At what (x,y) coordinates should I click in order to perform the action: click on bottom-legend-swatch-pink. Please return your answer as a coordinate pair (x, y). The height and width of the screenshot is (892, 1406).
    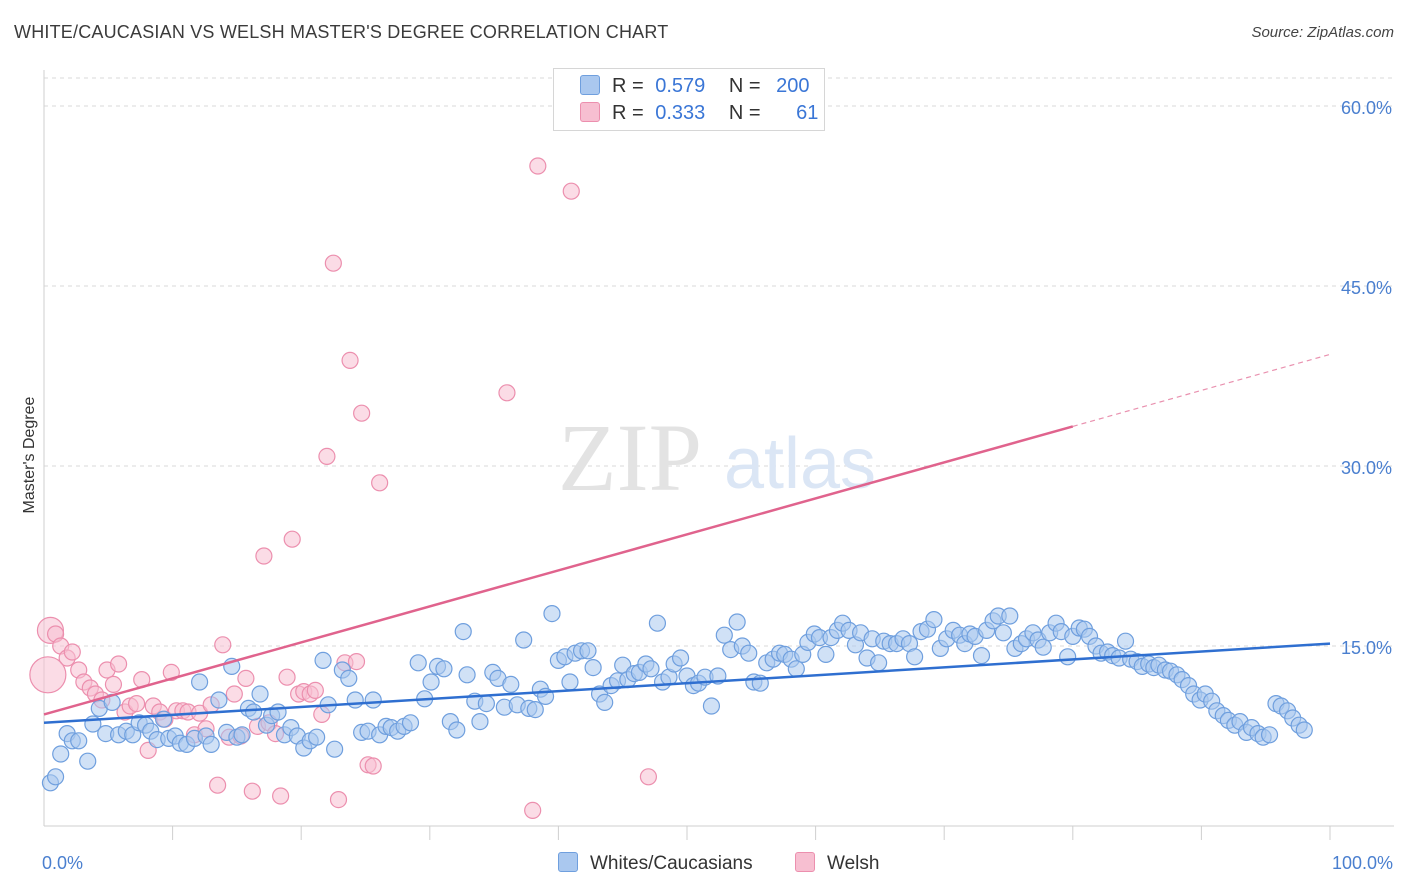
    Looking at the image, I should click on (805, 862).